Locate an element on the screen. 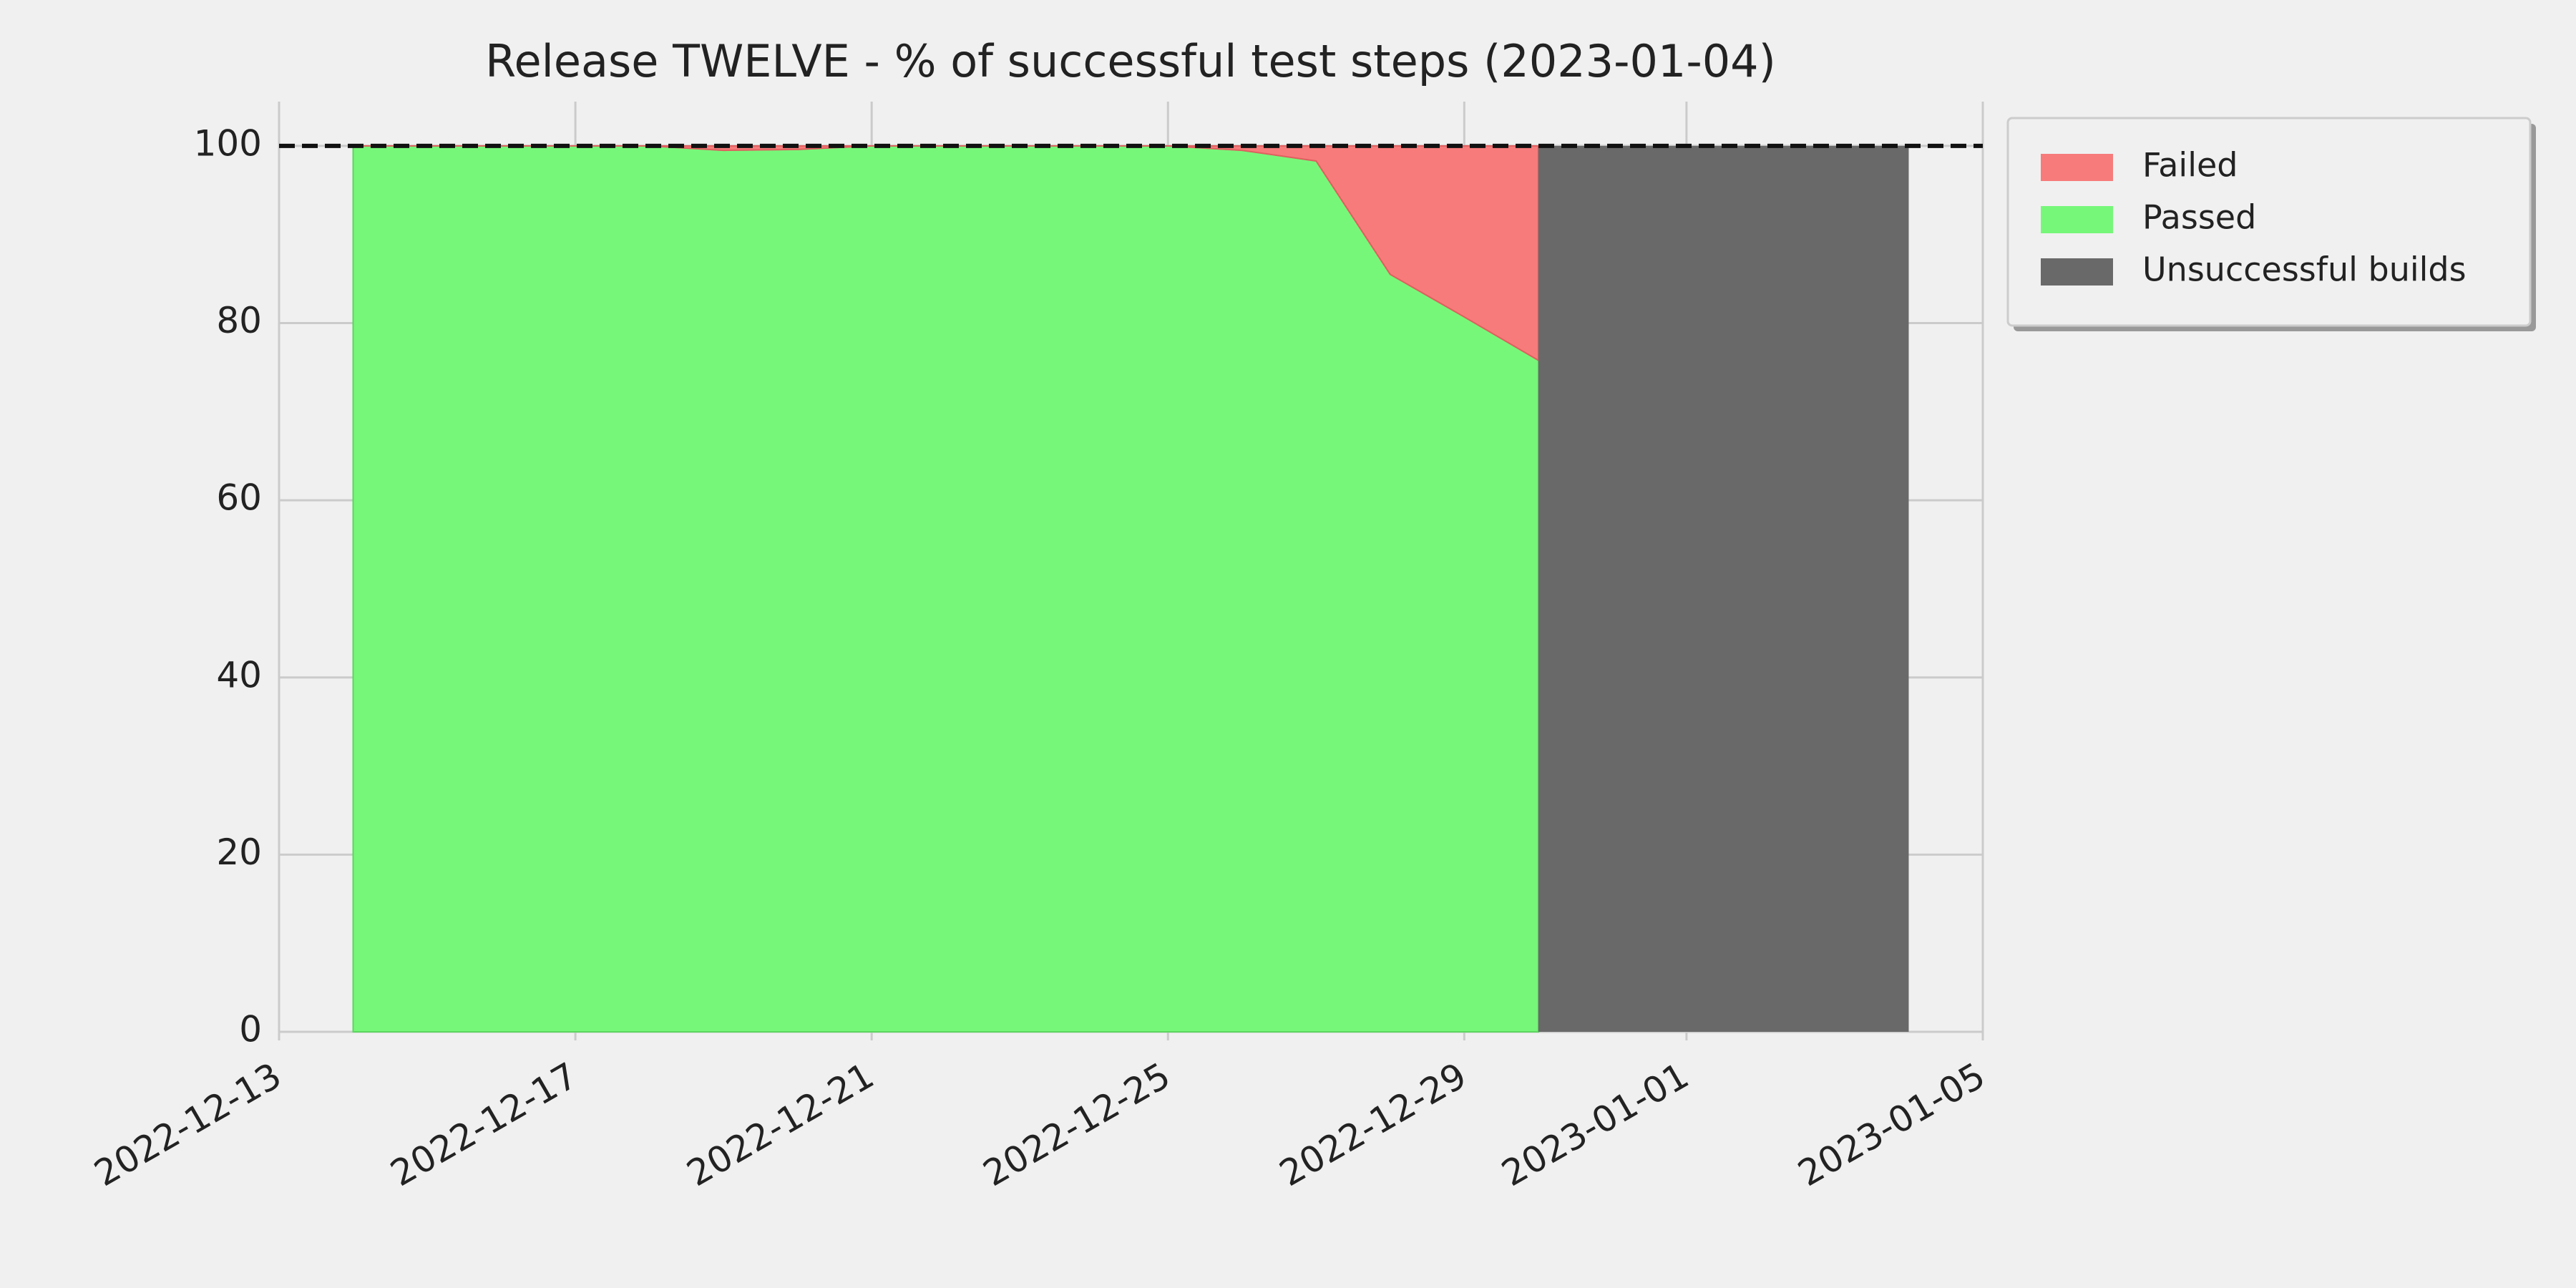 This screenshot has height=1288, width=2576. y-tick-label: 0 is located at coordinates (250, 1029).